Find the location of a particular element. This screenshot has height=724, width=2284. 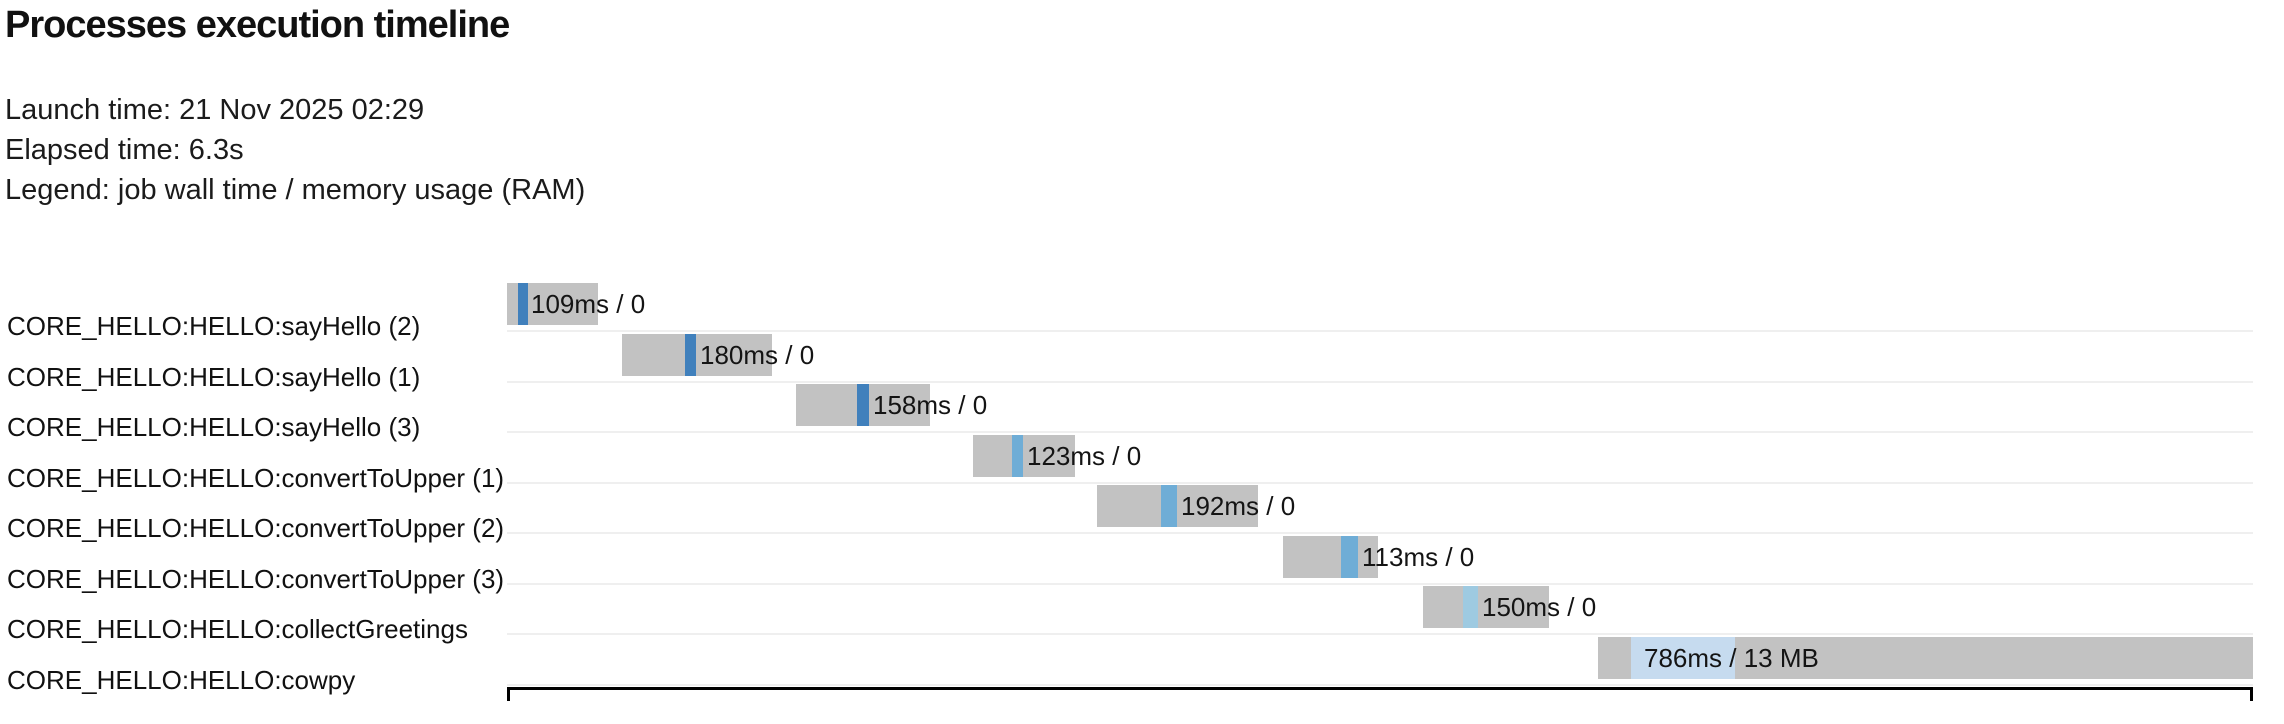

x-axis-line is located at coordinates (1380, 688).